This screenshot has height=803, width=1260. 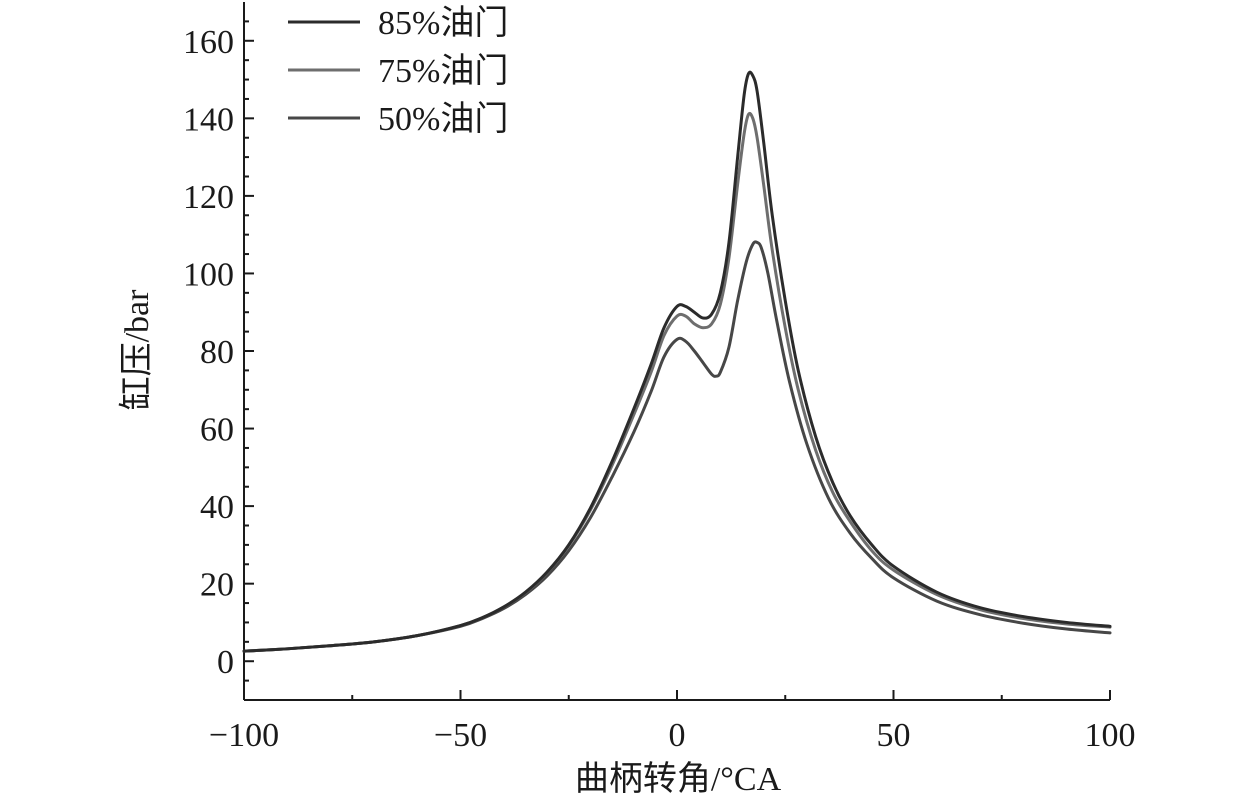 I want to click on x-tick-label: −50, so click(x=460, y=735).